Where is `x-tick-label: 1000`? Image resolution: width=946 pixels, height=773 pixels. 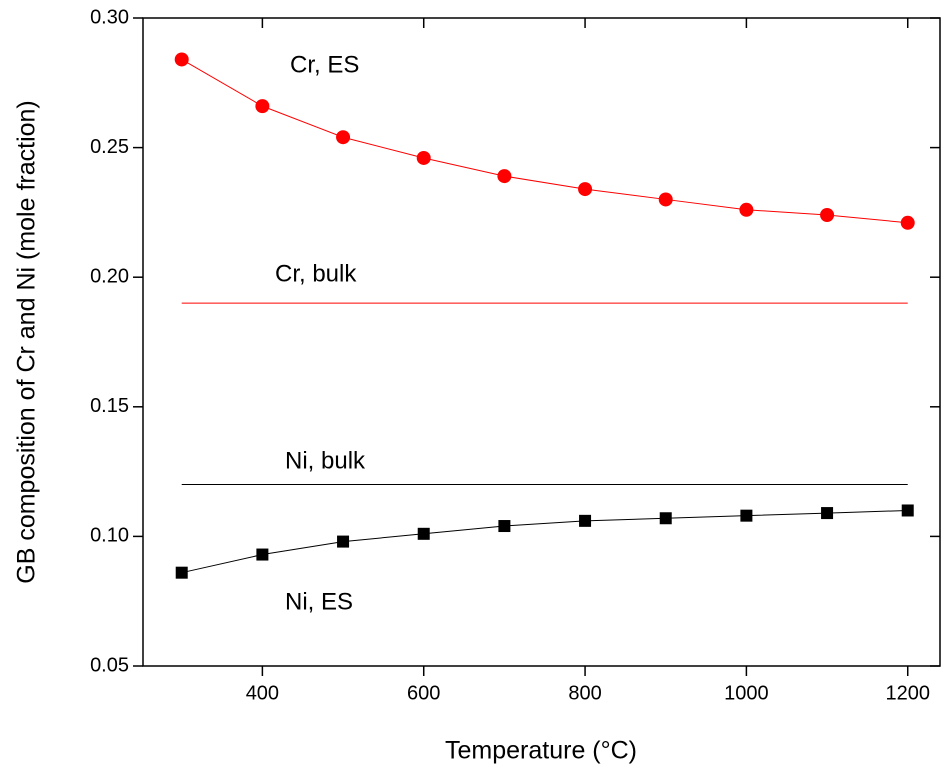
x-tick-label: 1000 is located at coordinates (746, 693).